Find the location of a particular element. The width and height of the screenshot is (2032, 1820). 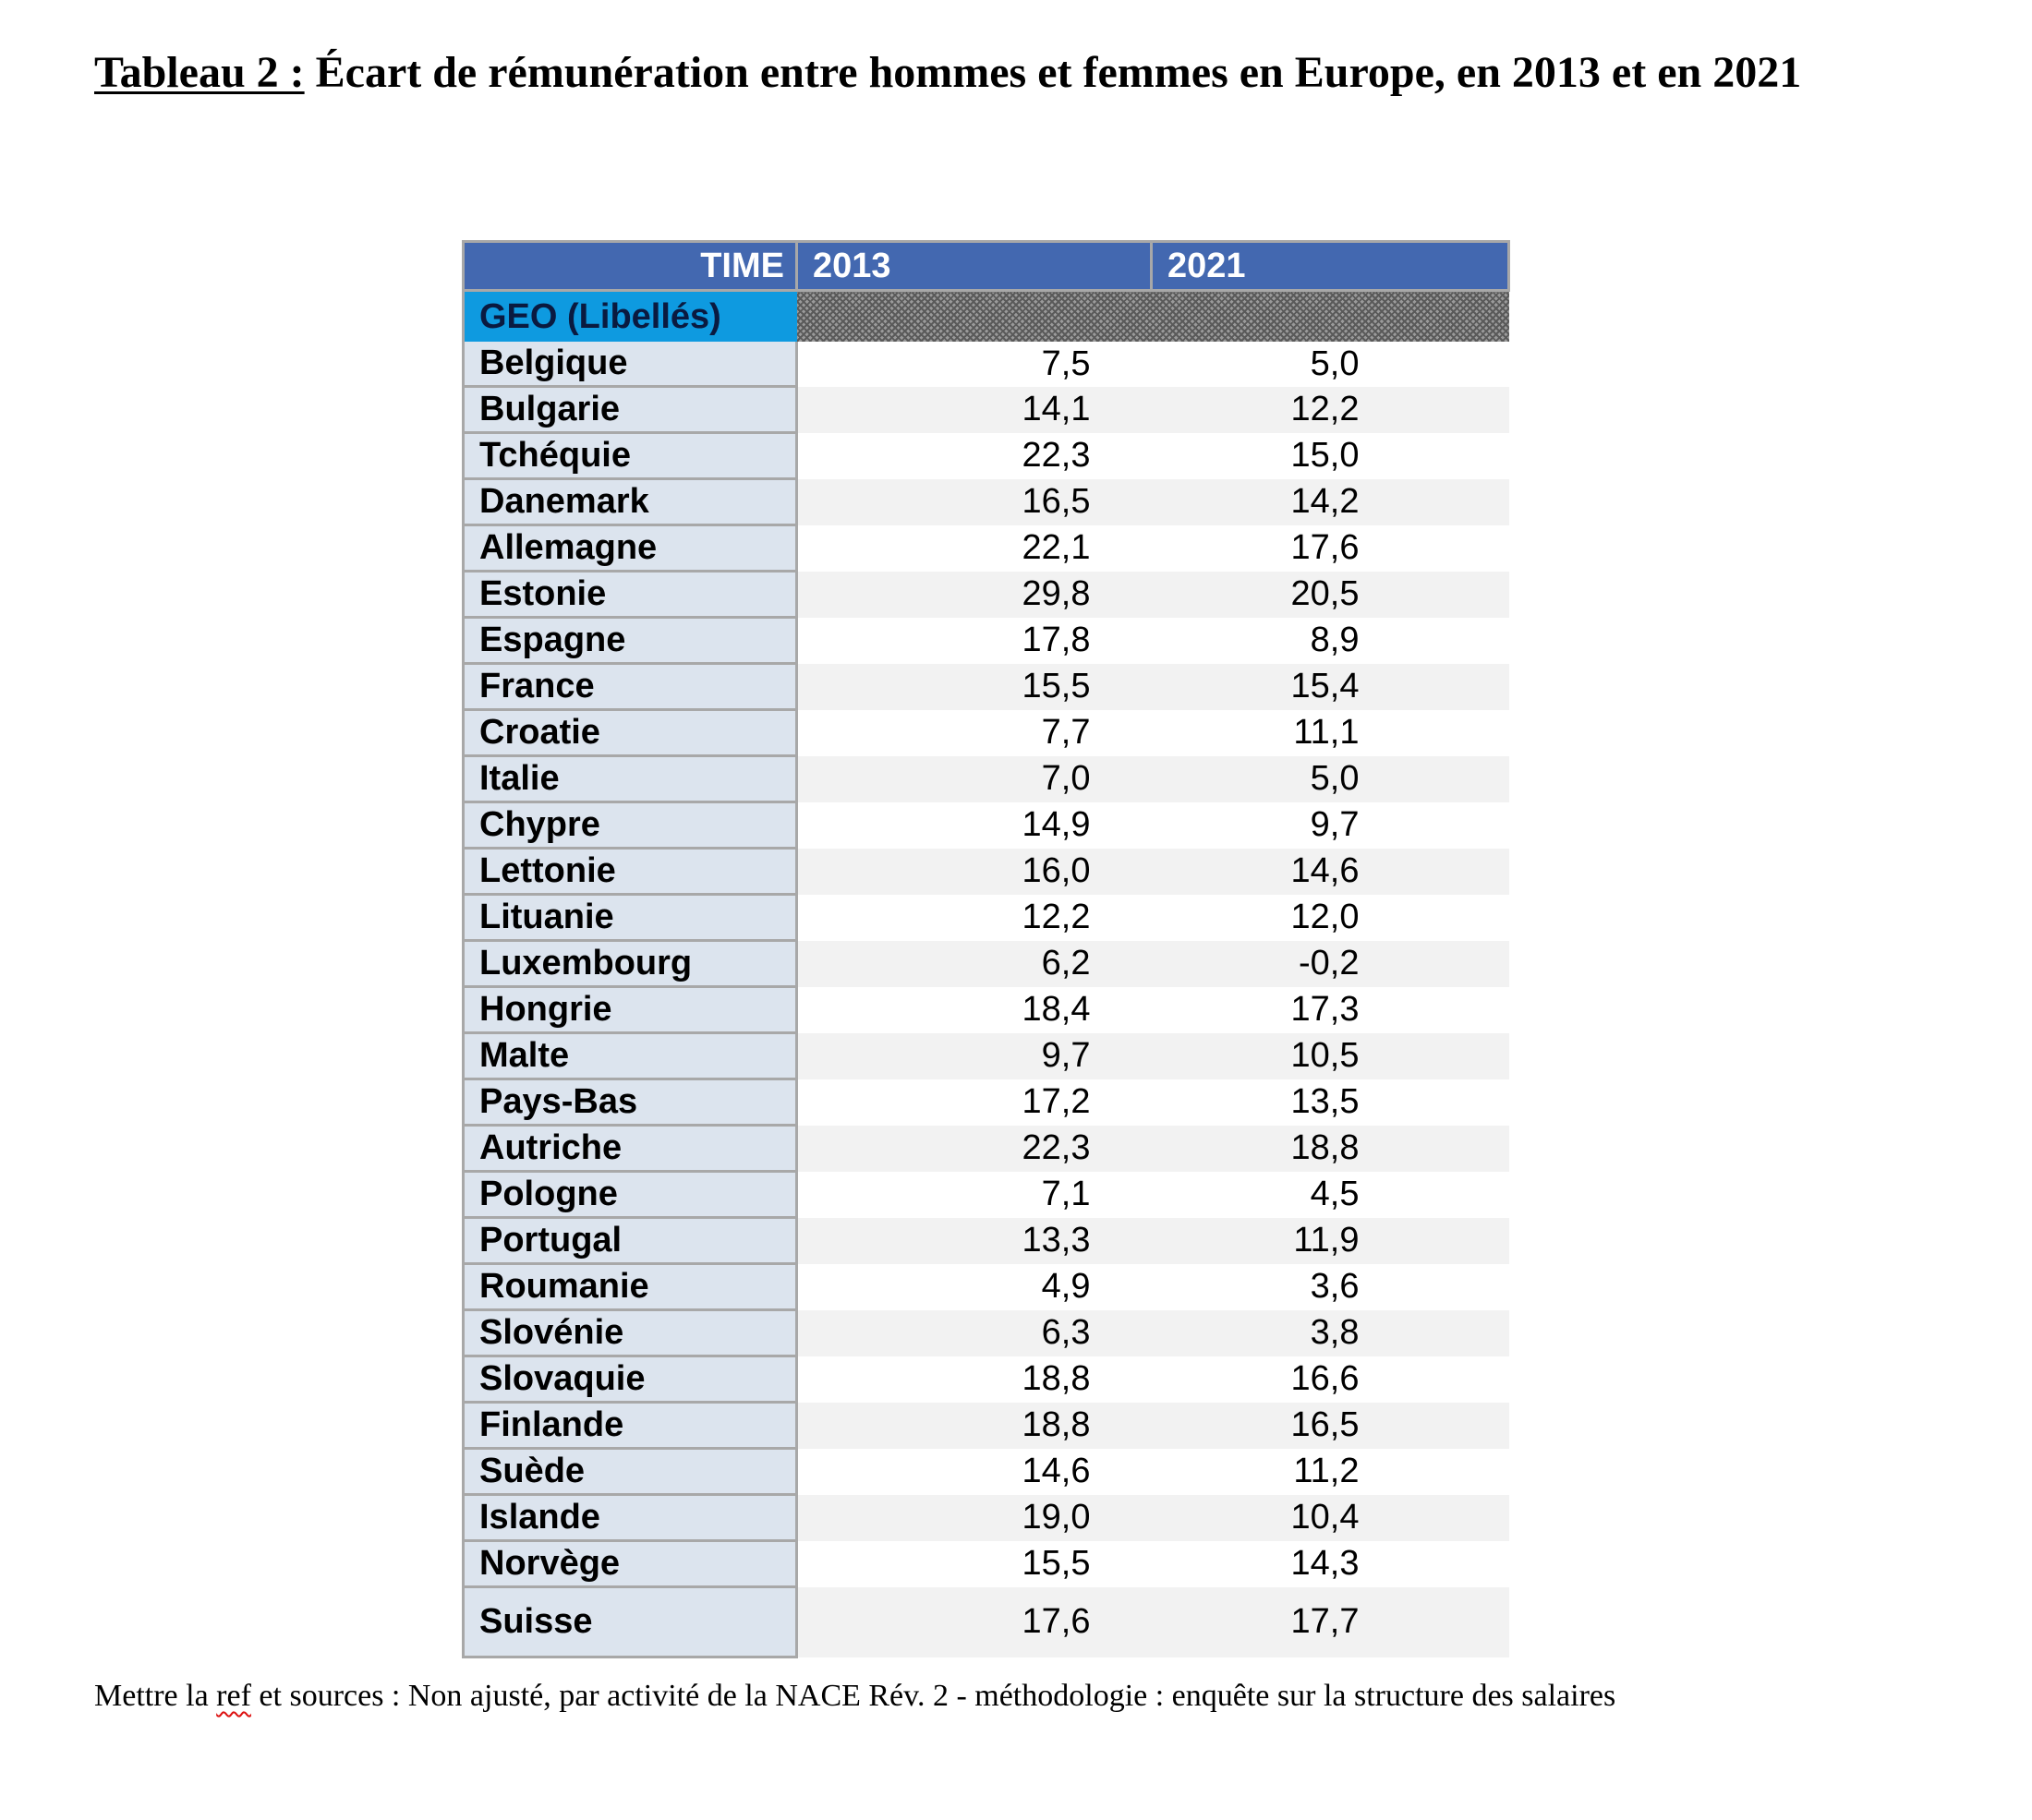

country-cell: Allemagne is located at coordinates (630, 548).